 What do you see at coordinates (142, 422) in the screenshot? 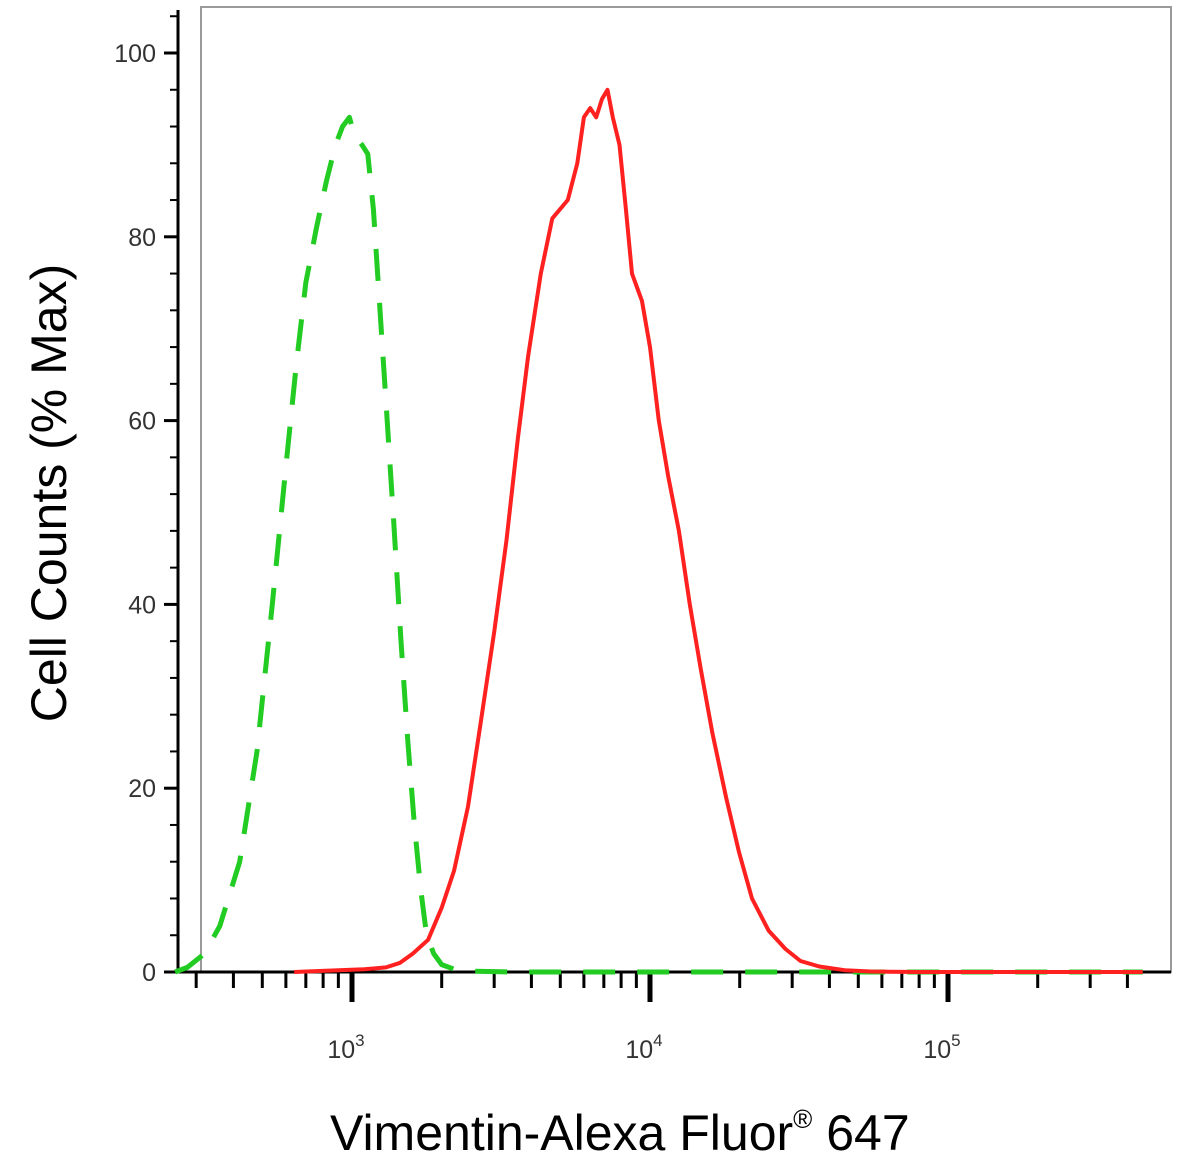
I see `y-tick-label: 60` at bounding box center [142, 422].